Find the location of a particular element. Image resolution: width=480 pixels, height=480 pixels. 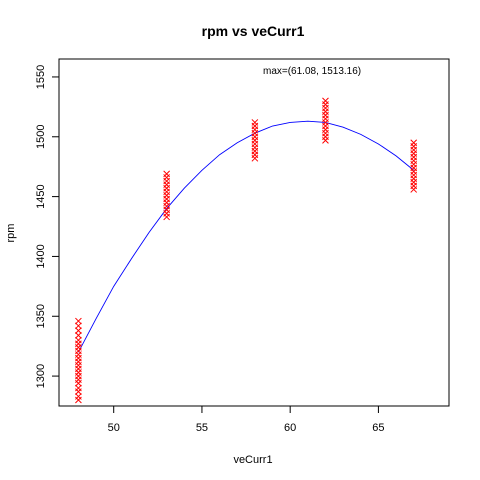

y-tick-label: 1450 is located at coordinates (41, 196).